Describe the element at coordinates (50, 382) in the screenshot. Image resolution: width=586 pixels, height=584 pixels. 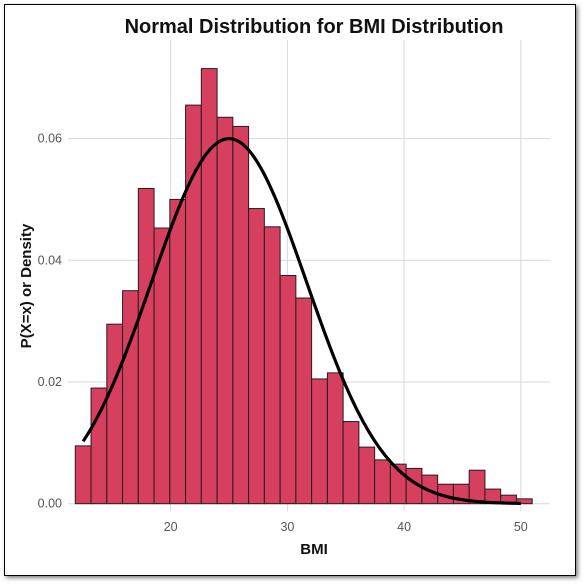
I see `y-tick-label: 0.02` at that location.